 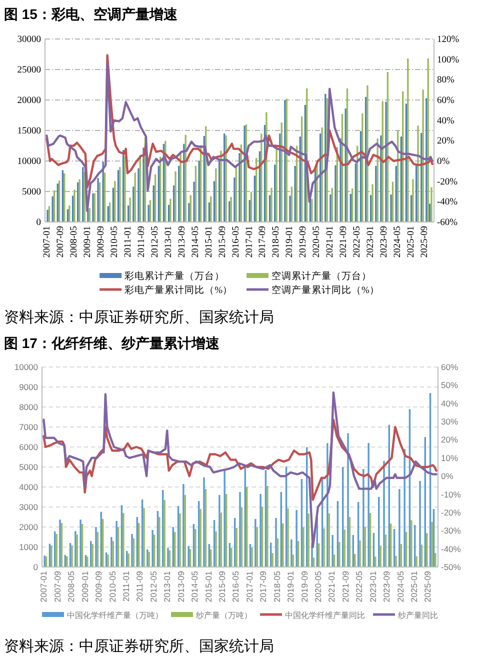 I want to click on x-tick-label: 2007-01, so click(x=43, y=586).